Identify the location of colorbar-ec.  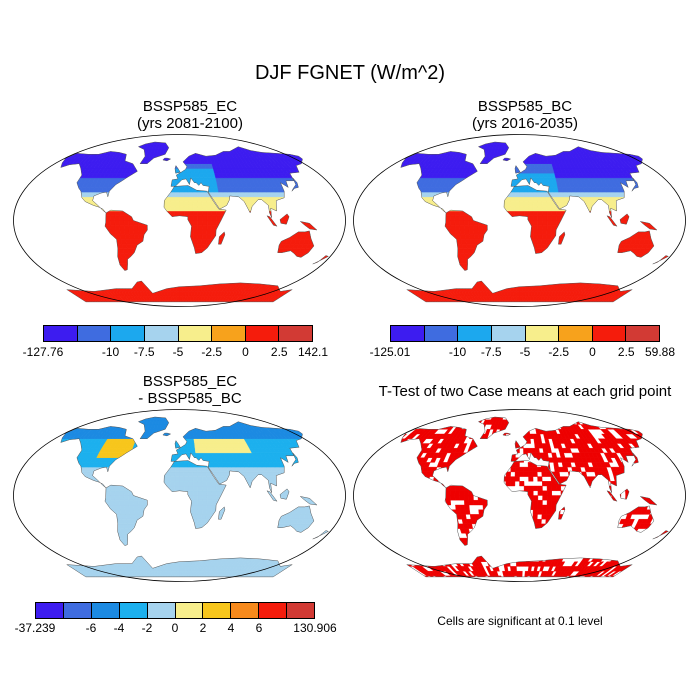
(178, 333).